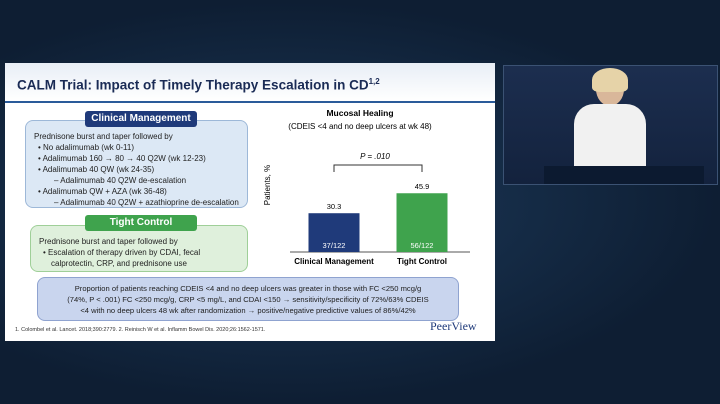  What do you see at coordinates (334, 206) in the screenshot?
I see `value-label: 30.3` at bounding box center [334, 206].